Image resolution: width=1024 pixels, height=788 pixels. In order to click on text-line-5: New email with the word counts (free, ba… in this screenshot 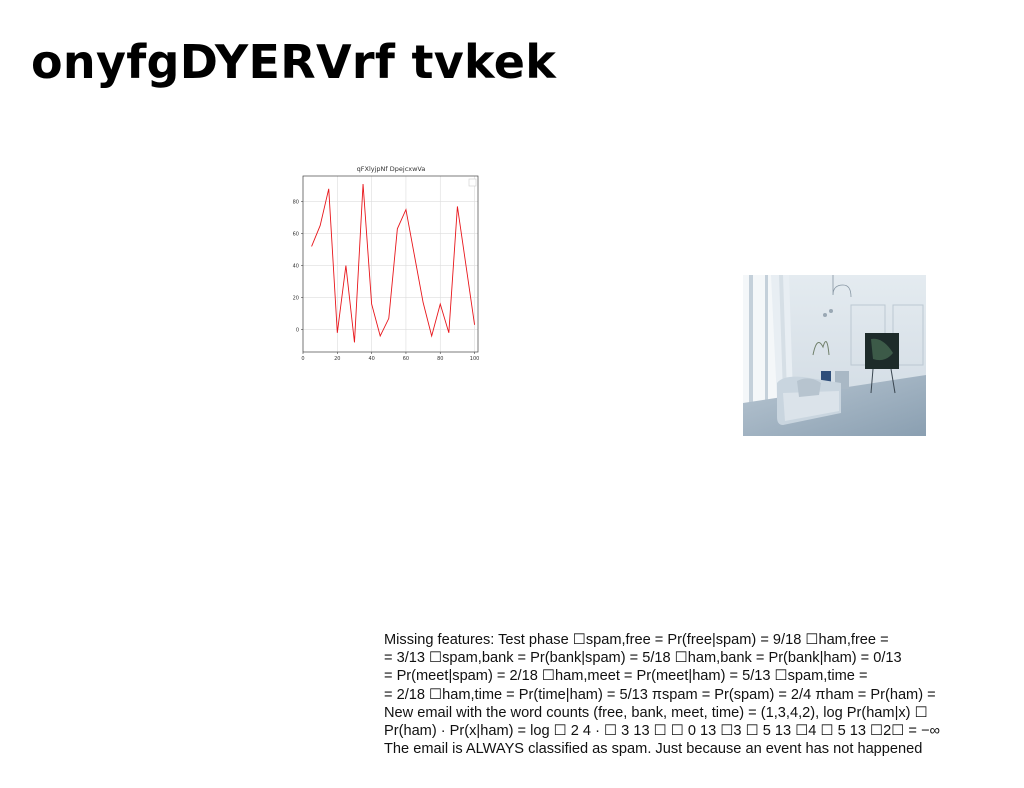, I will do `click(656, 712)`.